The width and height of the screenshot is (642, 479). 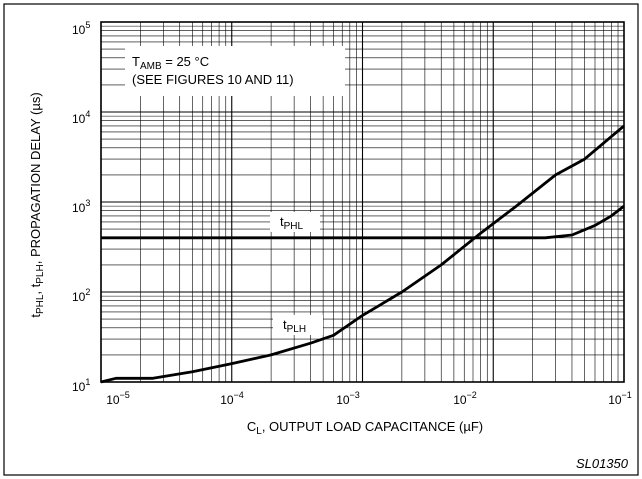 What do you see at coordinates (232, 398) in the screenshot?
I see `x-tick-label: 10⁻⁴` at bounding box center [232, 398].